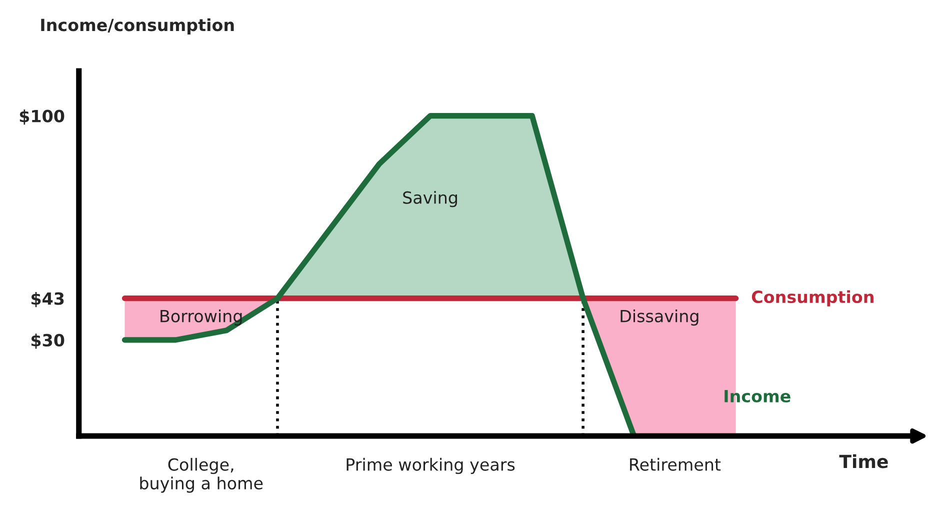  Describe the element at coordinates (48, 300) in the screenshot. I see `y-tick-label: $43` at that location.